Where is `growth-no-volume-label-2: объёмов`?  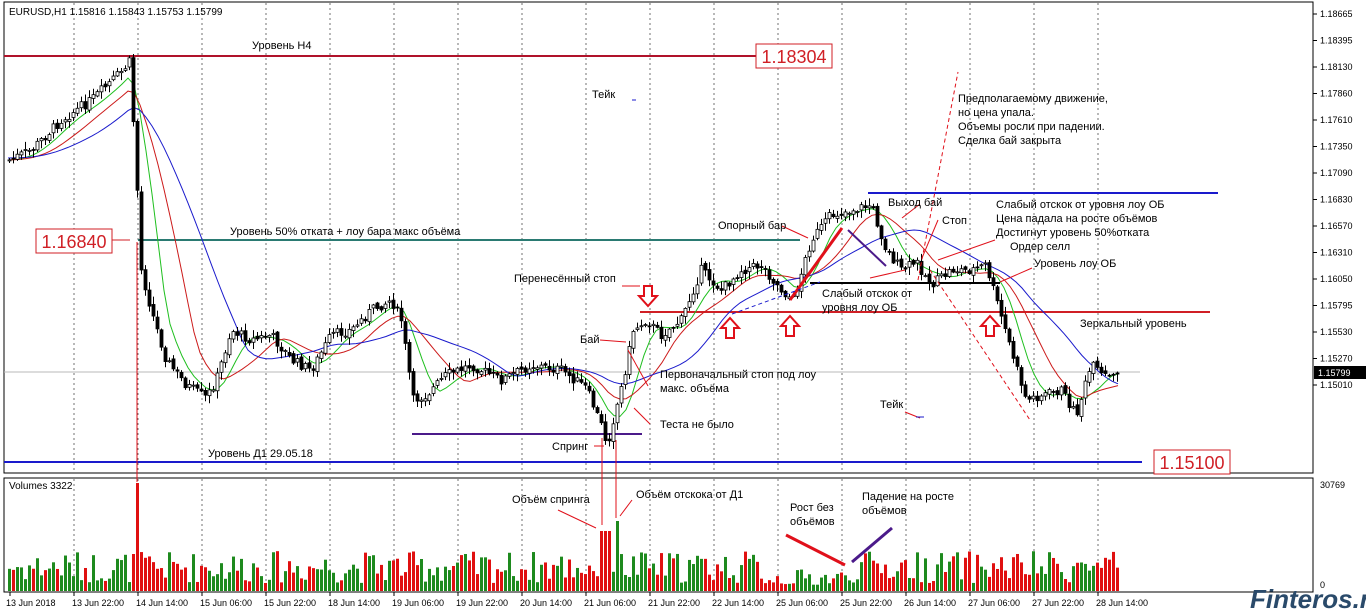
growth-no-volume-label-2: объёмов is located at coordinates (812, 522).